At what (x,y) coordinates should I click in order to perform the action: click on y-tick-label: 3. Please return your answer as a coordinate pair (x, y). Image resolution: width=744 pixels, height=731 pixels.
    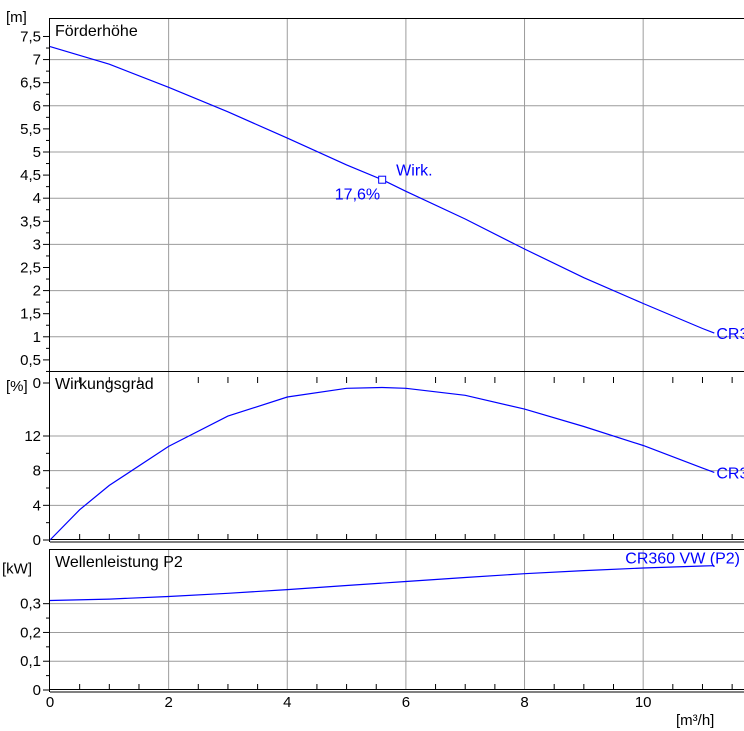
    Looking at the image, I should click on (37, 244).